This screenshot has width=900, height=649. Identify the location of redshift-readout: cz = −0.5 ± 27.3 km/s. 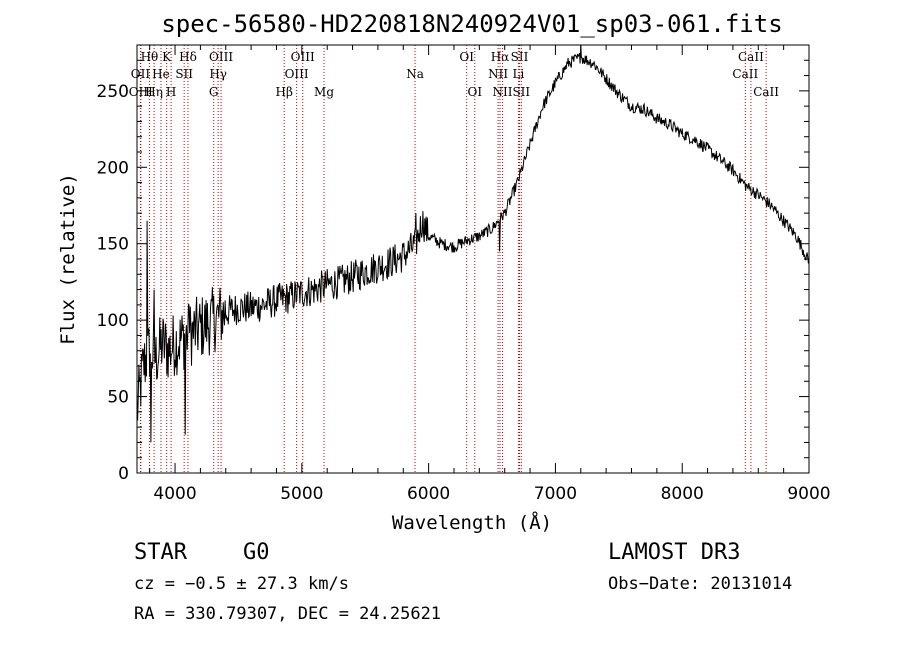
(241, 584).